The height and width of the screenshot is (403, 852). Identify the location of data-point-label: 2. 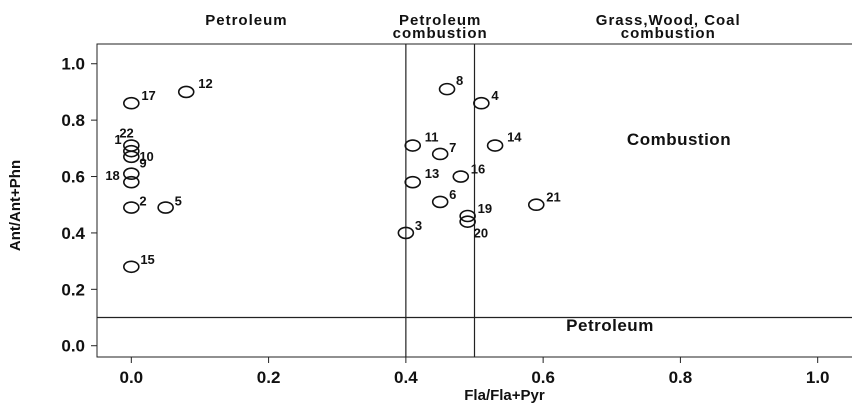
(142, 201).